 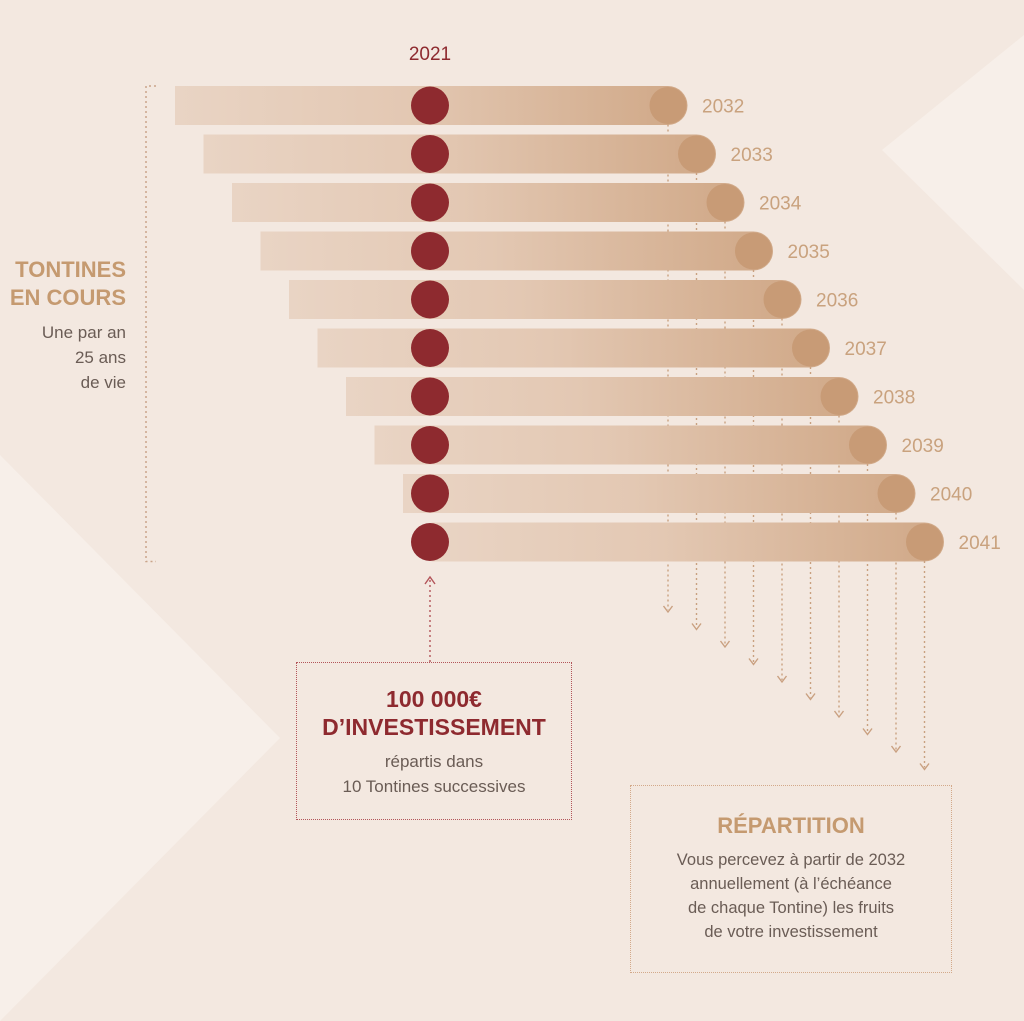 I want to click on repartition-description-line: de votre investissement, so click(x=791, y=932).